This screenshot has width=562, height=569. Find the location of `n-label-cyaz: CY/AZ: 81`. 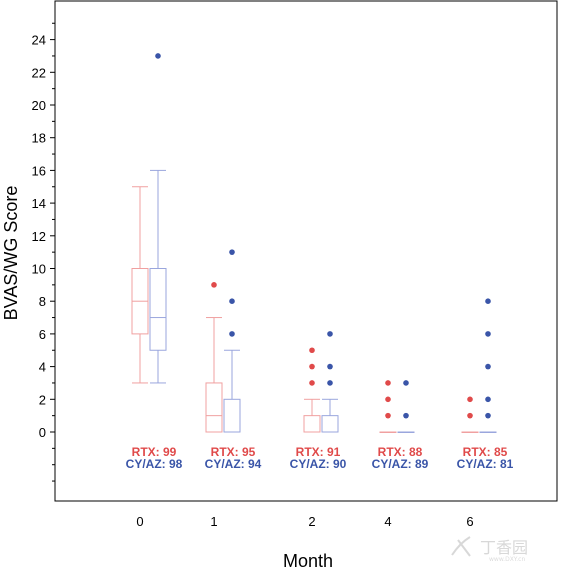

n-label-cyaz: CY/AZ: 81 is located at coordinates (485, 464).